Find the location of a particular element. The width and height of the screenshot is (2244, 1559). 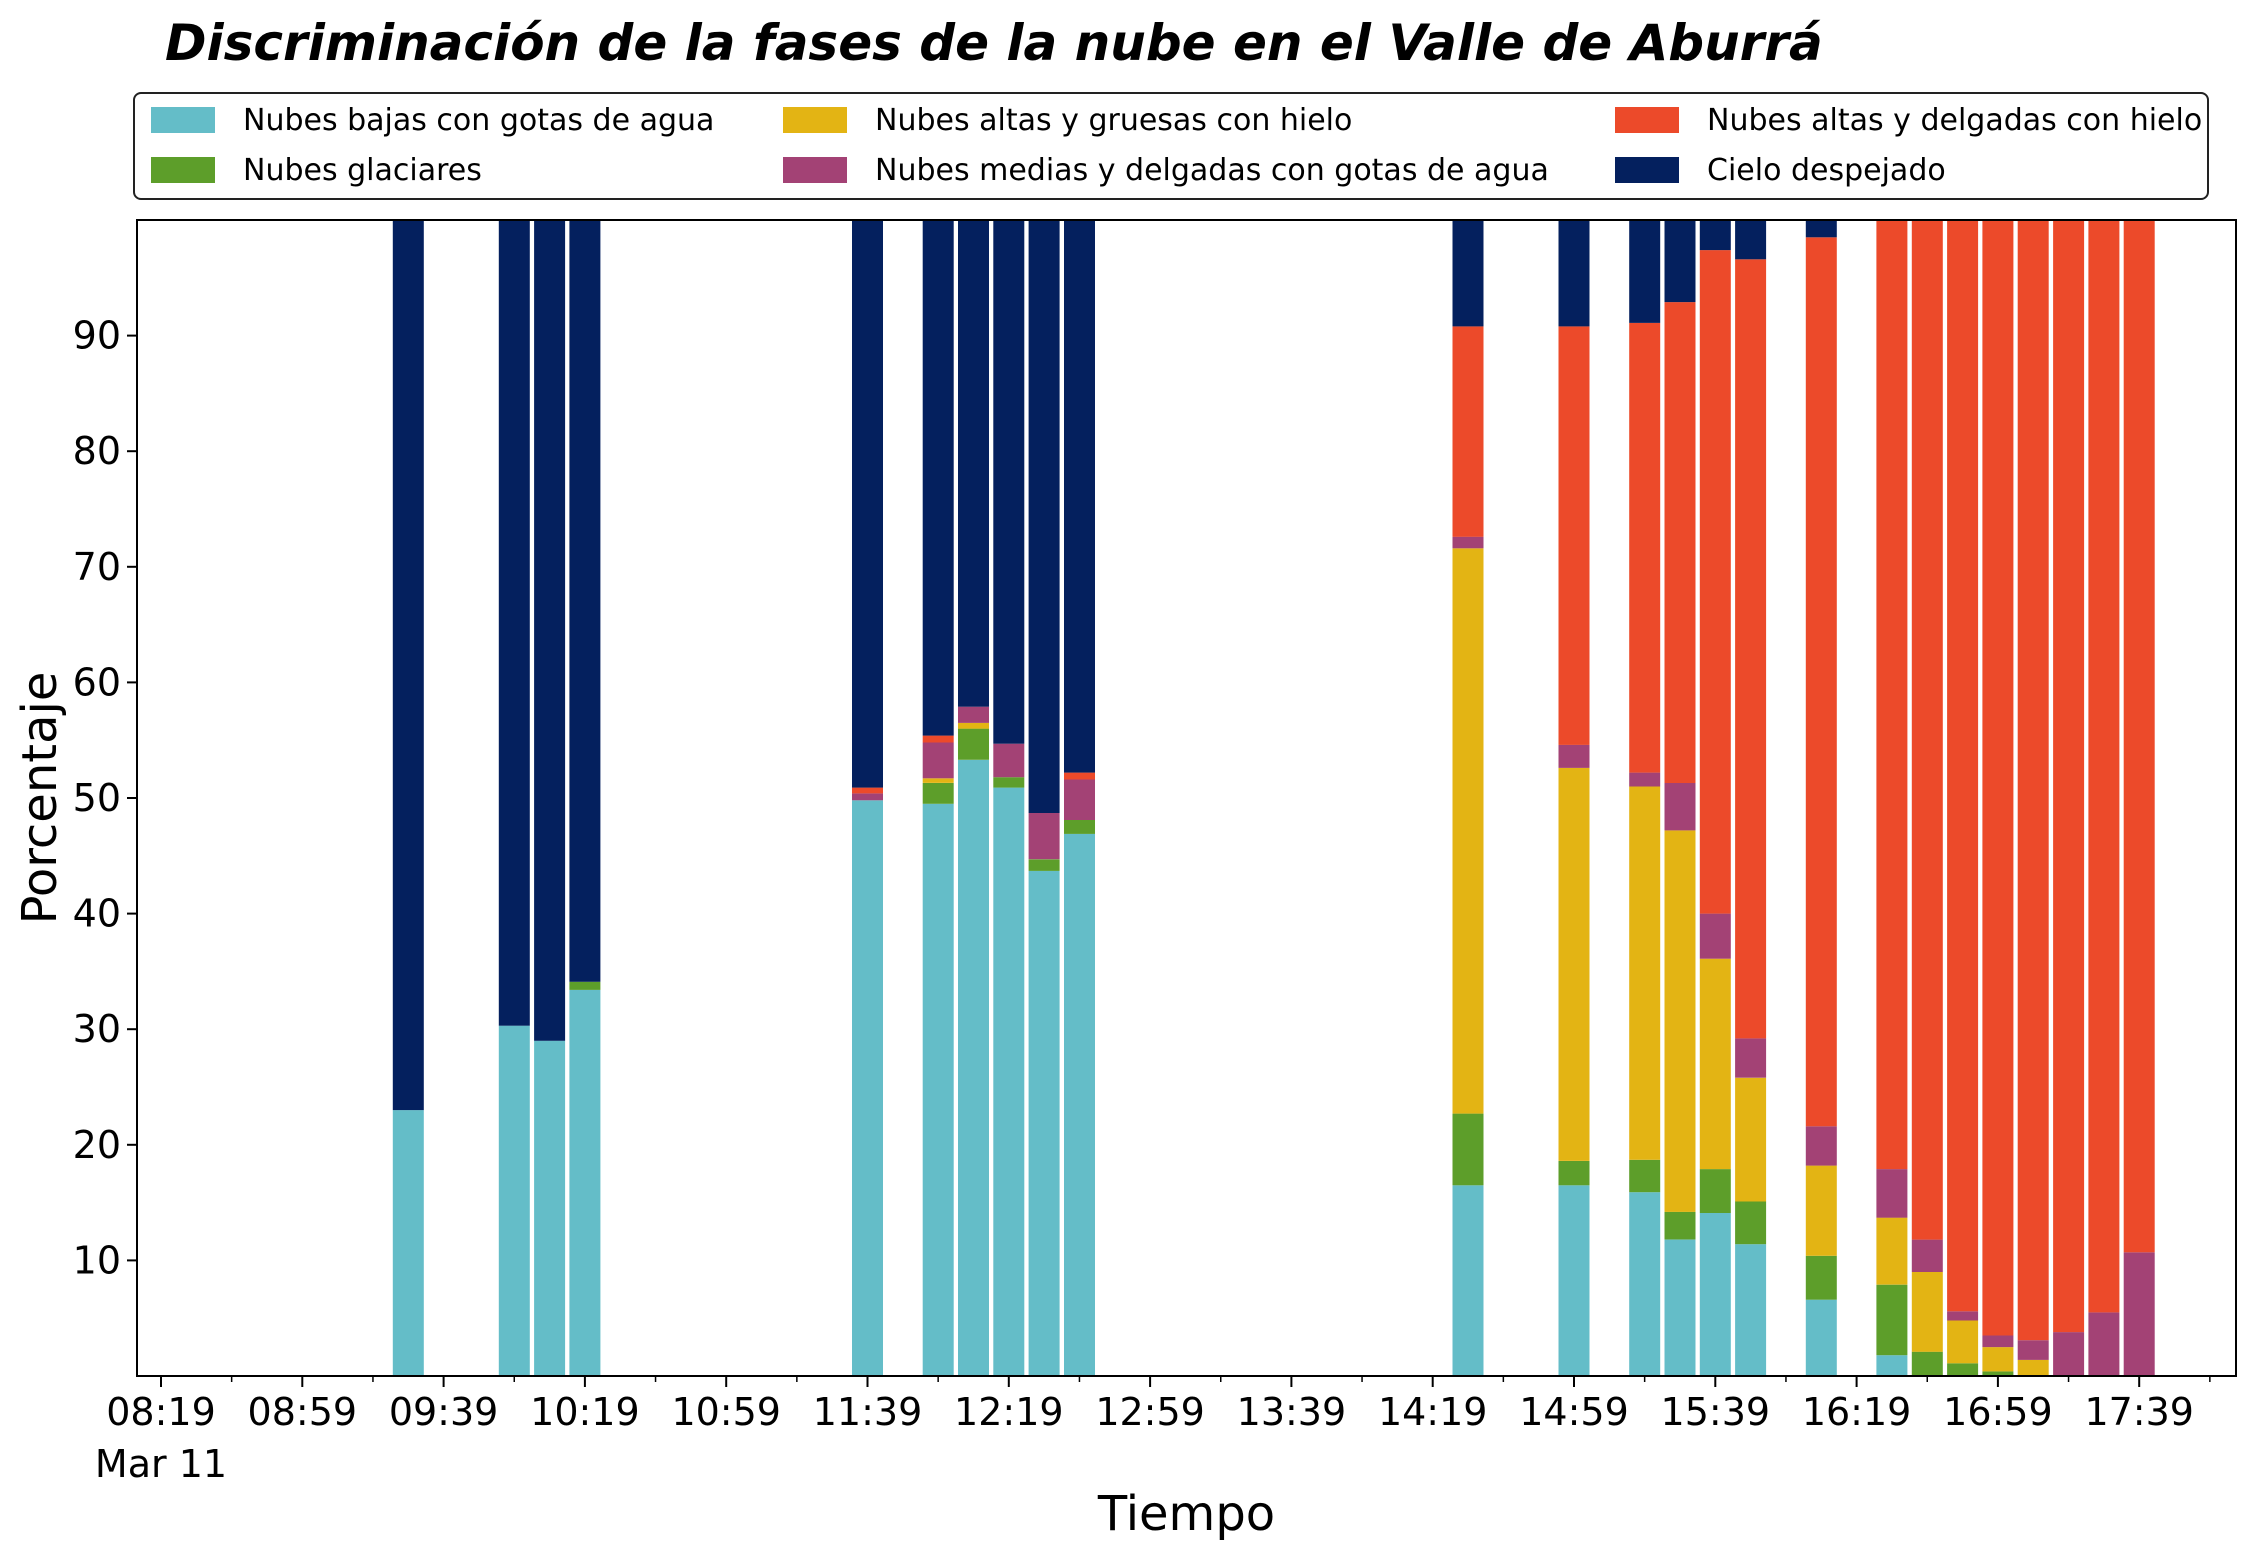

legend-item-cielo-despejado: Cielo despejado is located at coordinates (1780, 170).